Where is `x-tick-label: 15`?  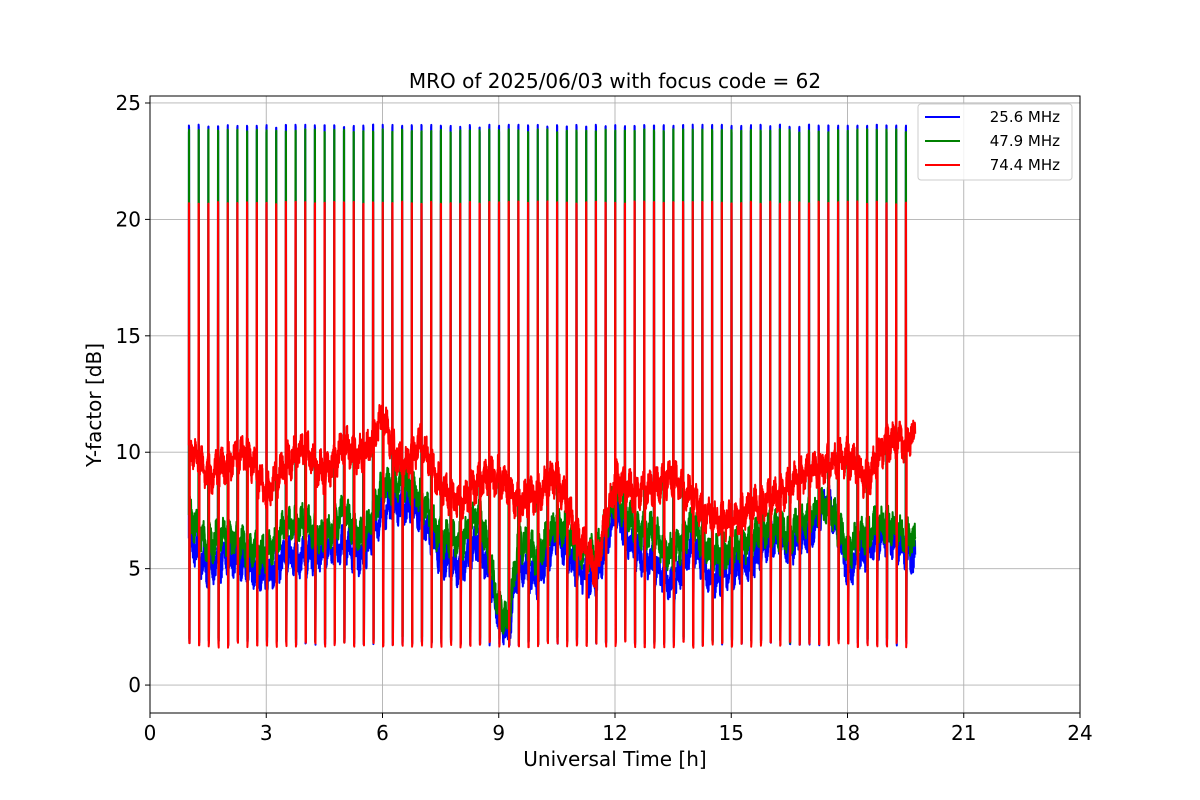
x-tick-label: 15 is located at coordinates (731, 733).